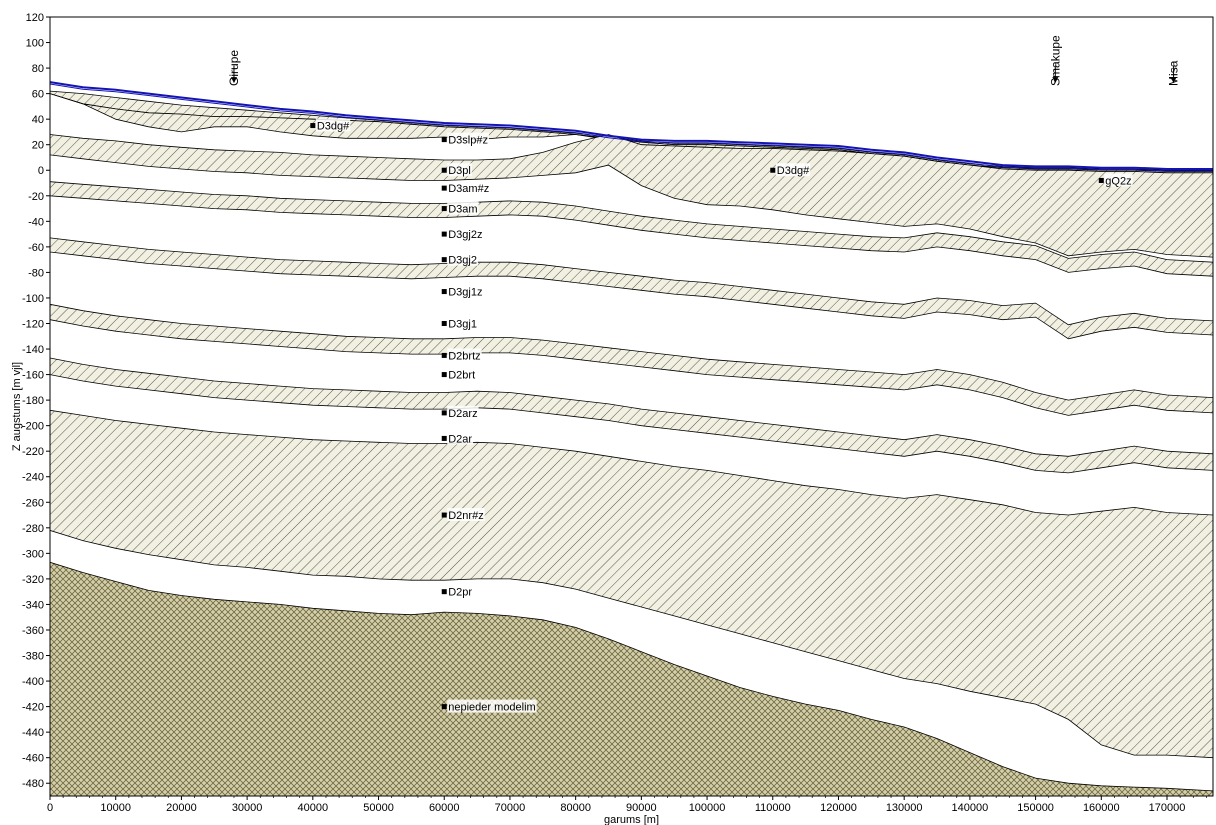 The width and height of the screenshot is (1216, 825). Describe the element at coordinates (704, 60) in the screenshot. I see `place-markers: Girupe Smakupe Misa` at that location.